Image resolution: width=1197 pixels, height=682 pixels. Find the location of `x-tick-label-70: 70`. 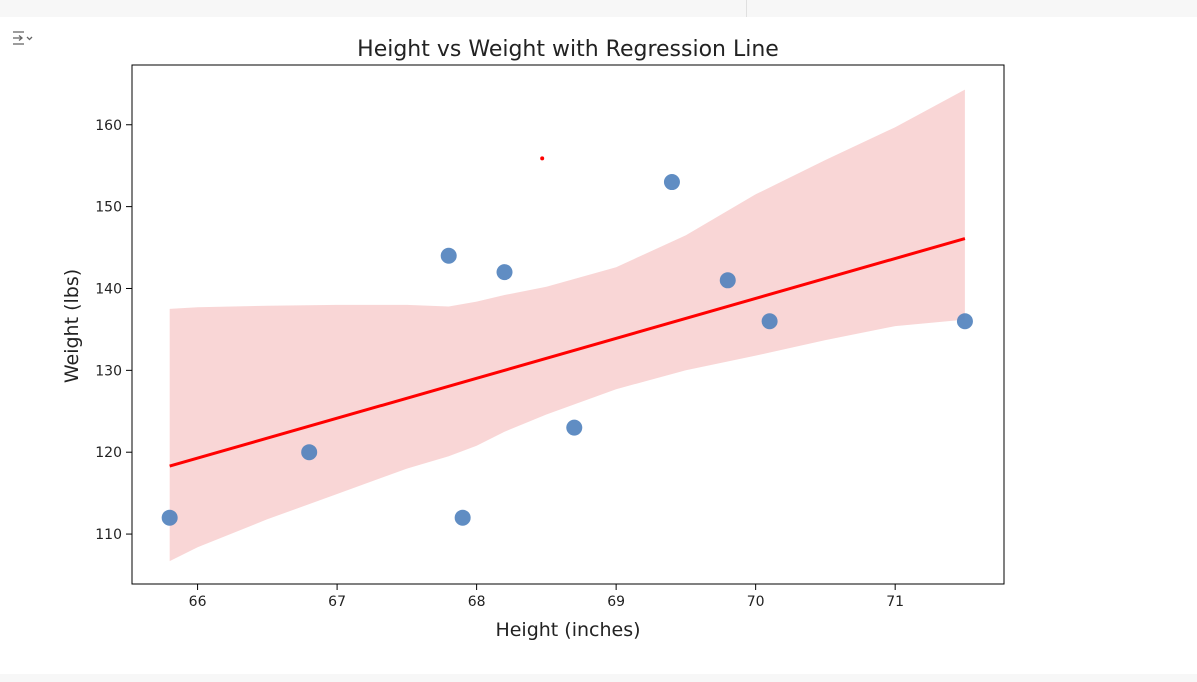

x-tick-label-70: 70 is located at coordinates (756, 602).